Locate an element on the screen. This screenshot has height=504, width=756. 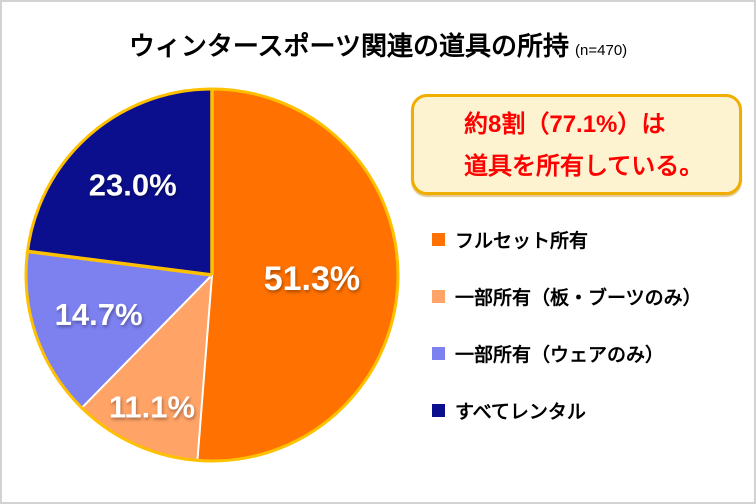
pie-data-label-3: 23.0% is located at coordinates (133, 184).